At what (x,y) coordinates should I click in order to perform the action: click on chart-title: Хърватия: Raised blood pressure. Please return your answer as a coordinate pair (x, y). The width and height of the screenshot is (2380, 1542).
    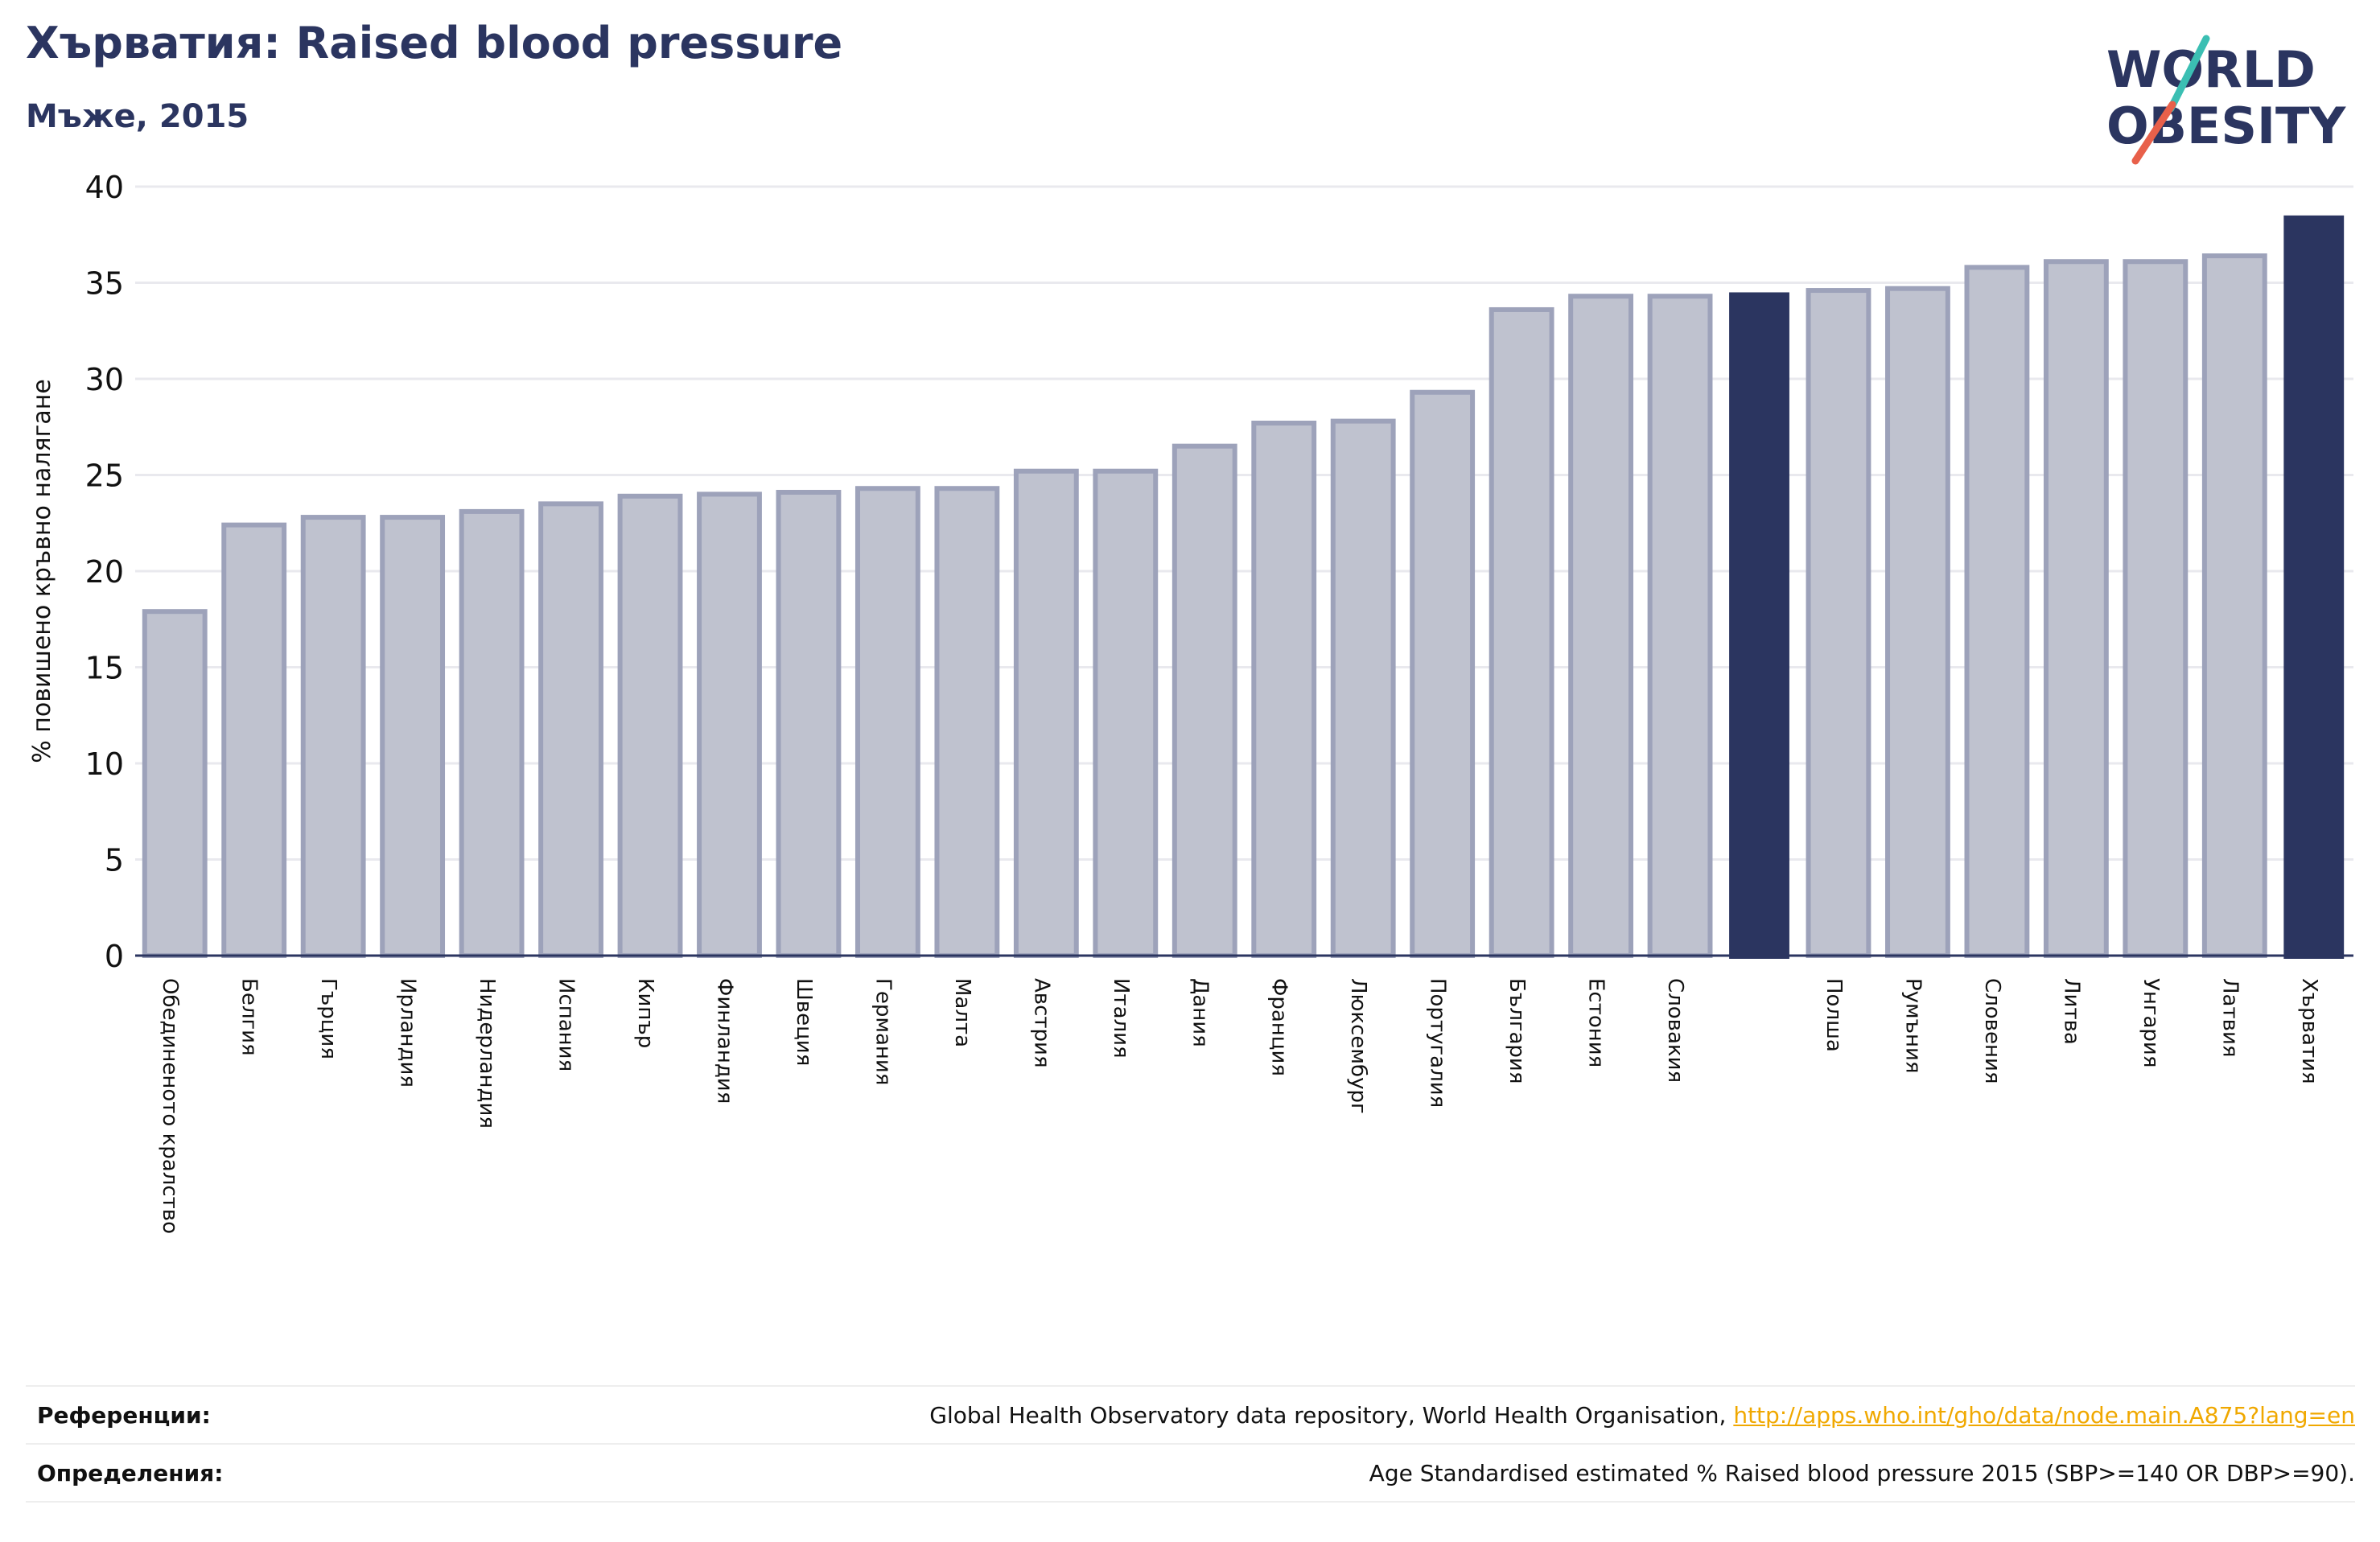
    Looking at the image, I should click on (435, 43).